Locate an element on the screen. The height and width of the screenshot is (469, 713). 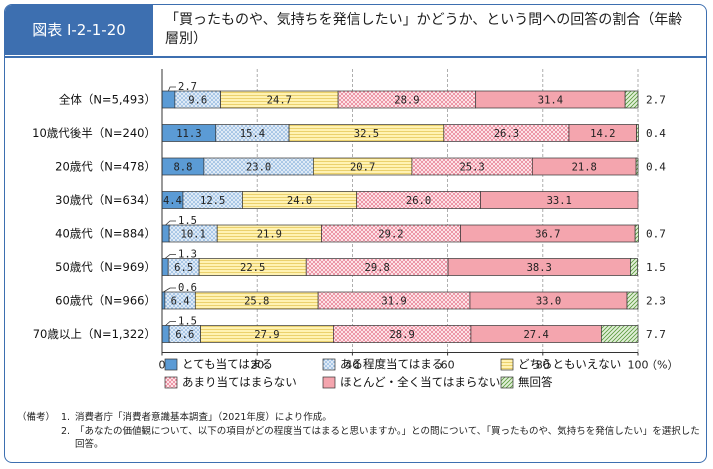
note-number: 1. is located at coordinates (66, 417).